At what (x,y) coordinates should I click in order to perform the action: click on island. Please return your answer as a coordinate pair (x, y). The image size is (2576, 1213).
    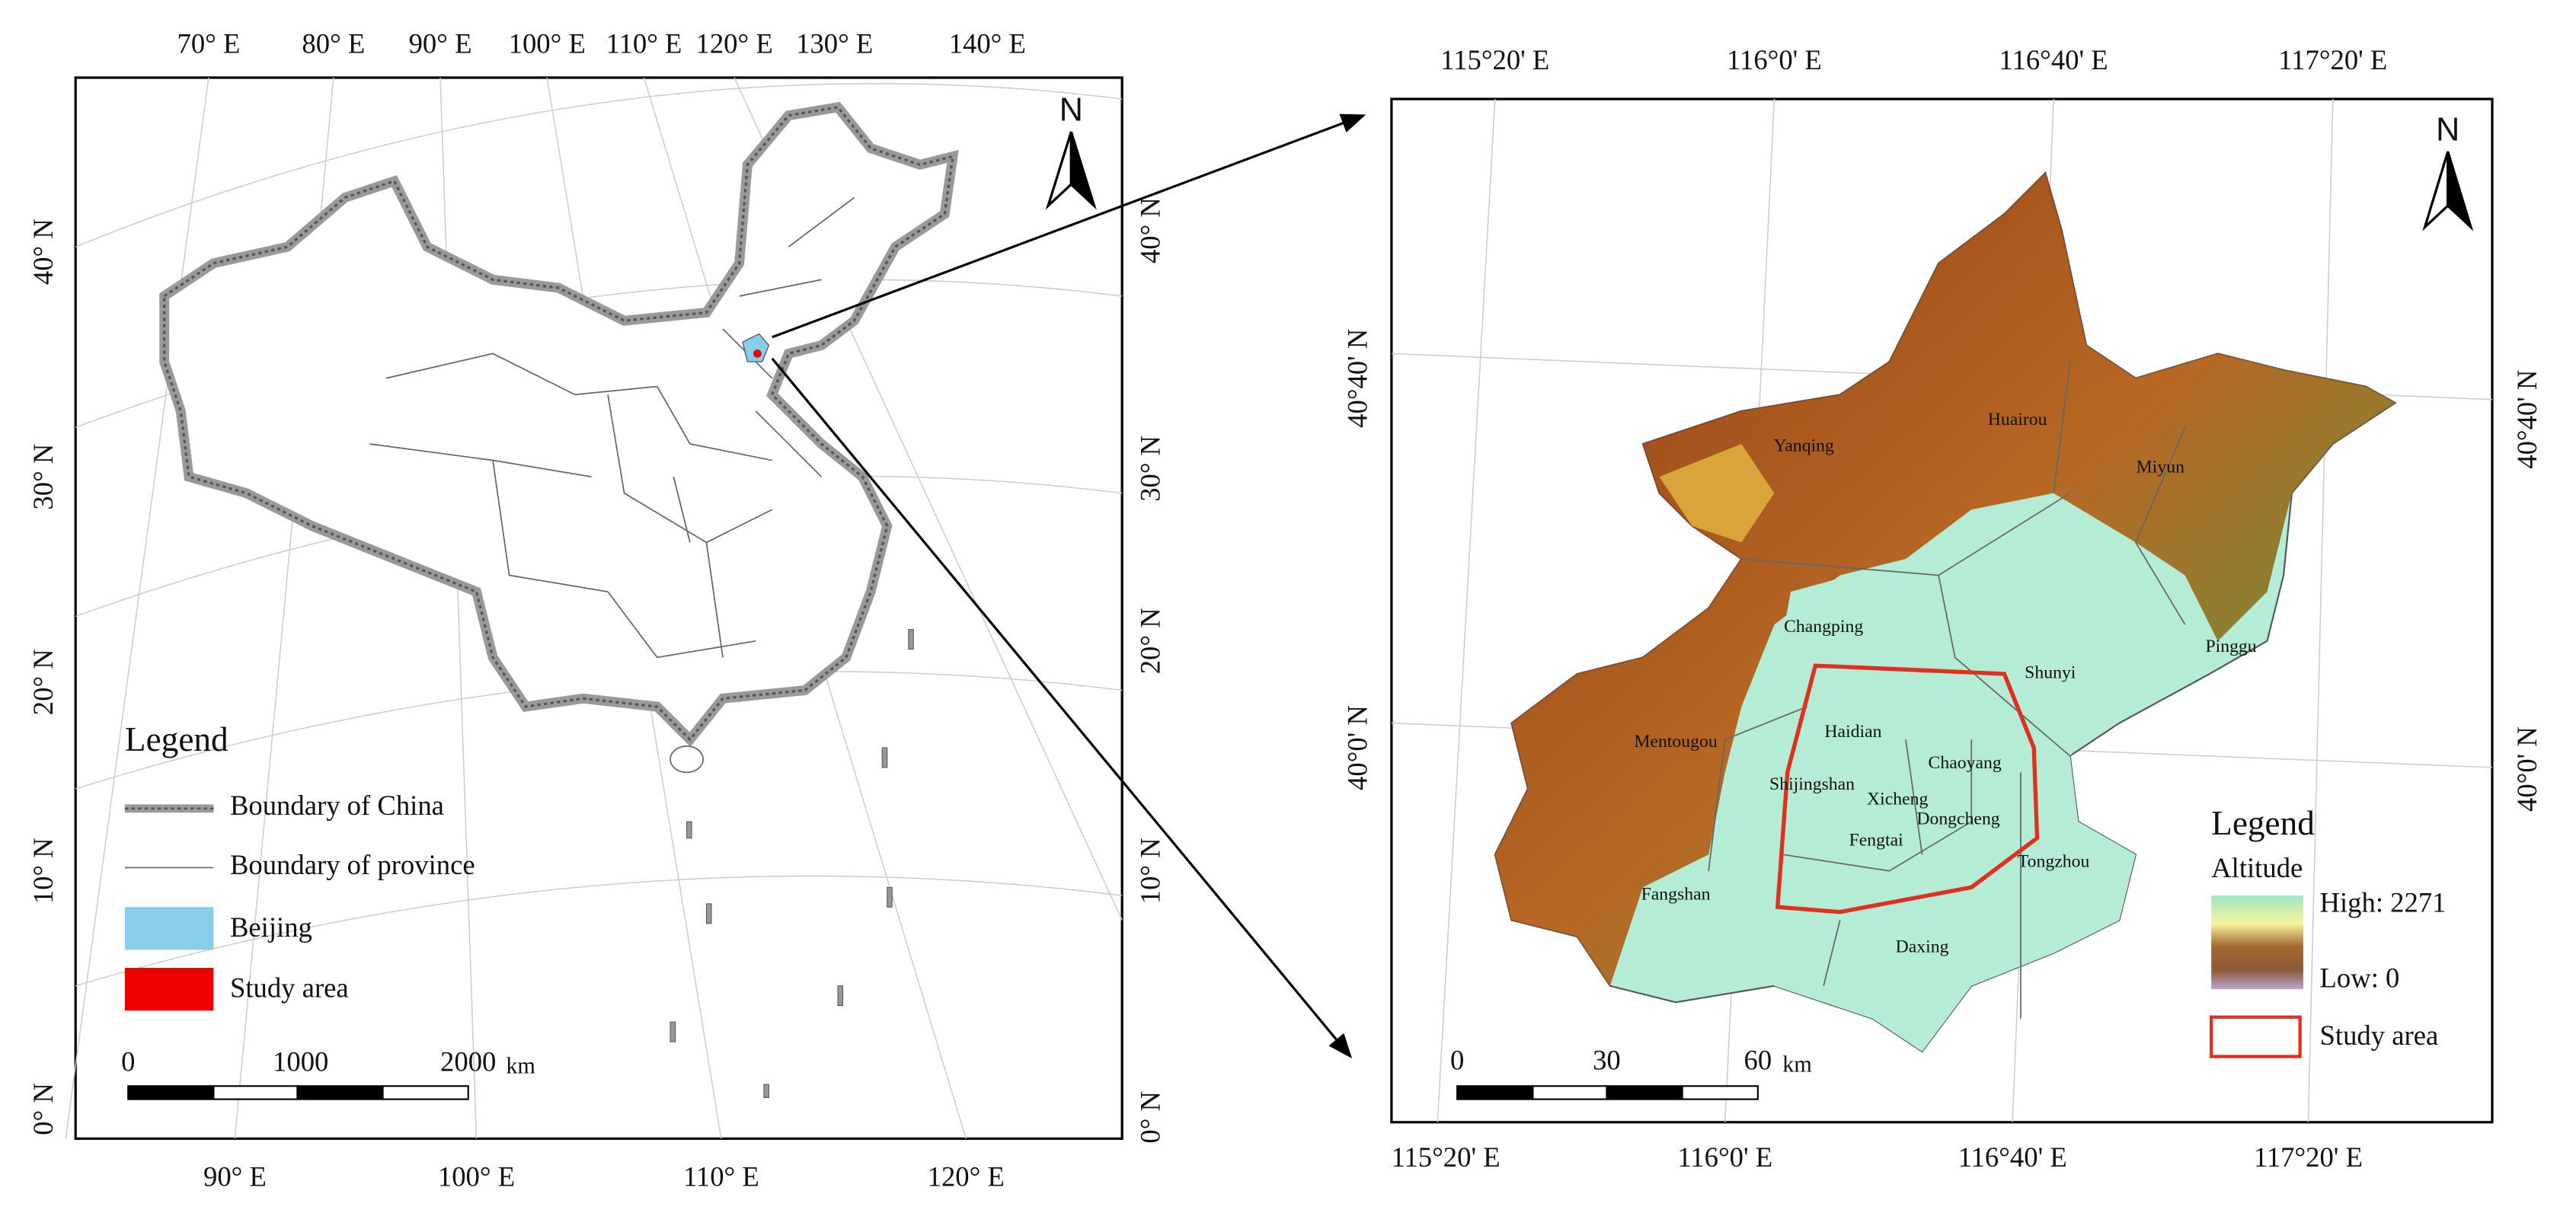
    Looking at the image, I should click on (688, 759).